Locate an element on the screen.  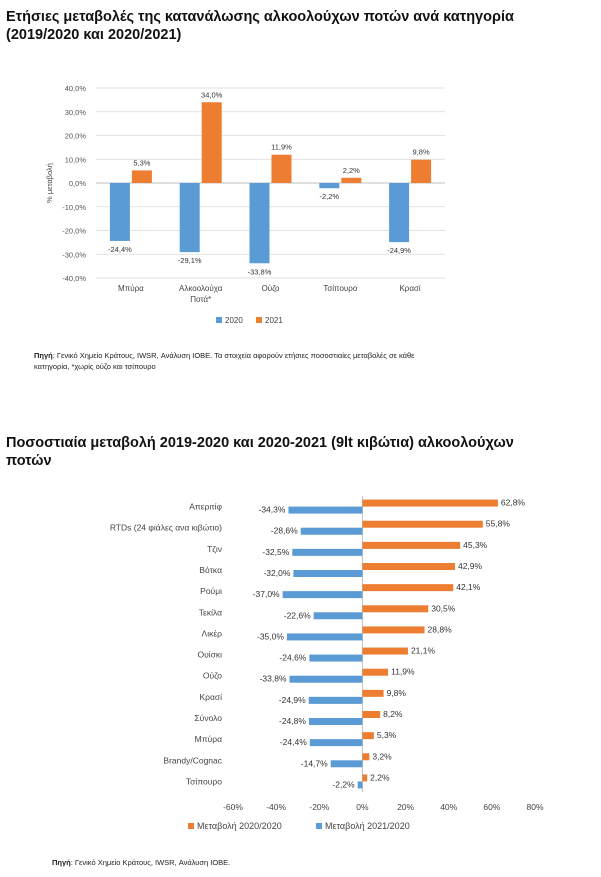
chart1-ylabel: % μεταβολή is located at coordinates (49, 183).